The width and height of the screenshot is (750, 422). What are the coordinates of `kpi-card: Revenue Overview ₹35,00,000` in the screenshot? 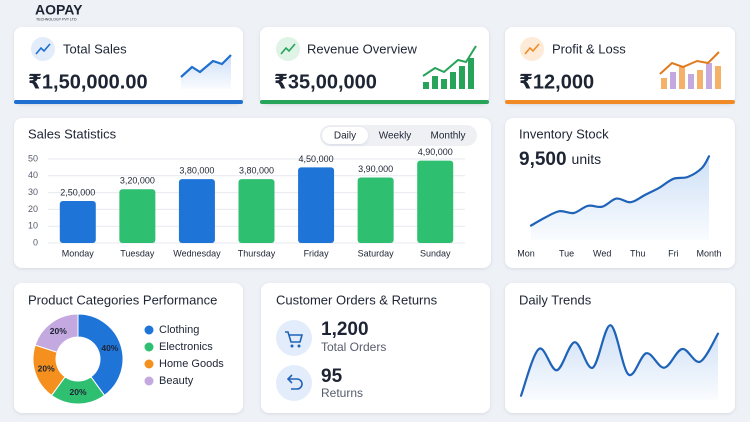 It's located at (374, 65).